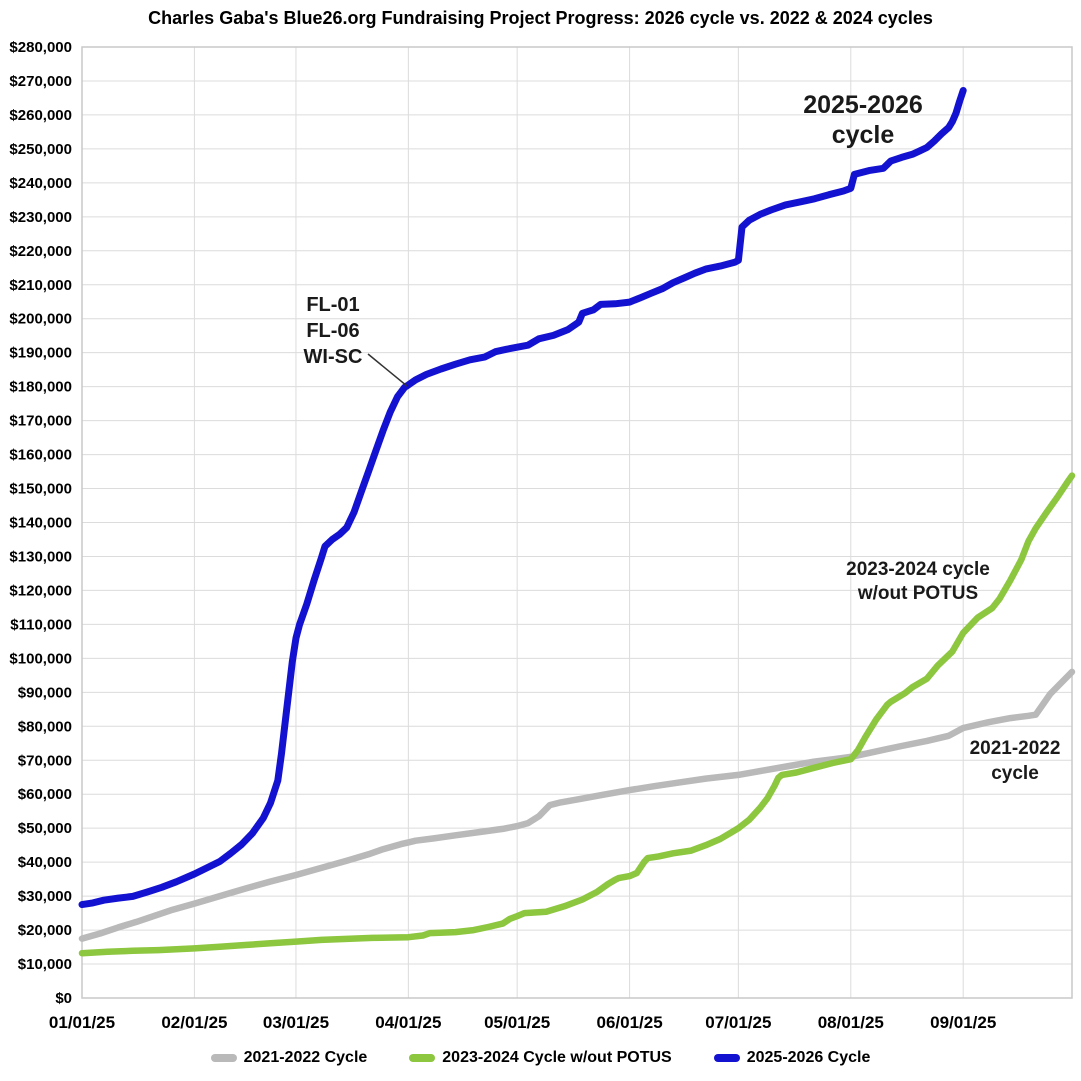 The image size is (1081, 1081). Describe the element at coordinates (963, 1022) in the screenshot. I see `x-axis-tick-label: 09/01/25` at that location.